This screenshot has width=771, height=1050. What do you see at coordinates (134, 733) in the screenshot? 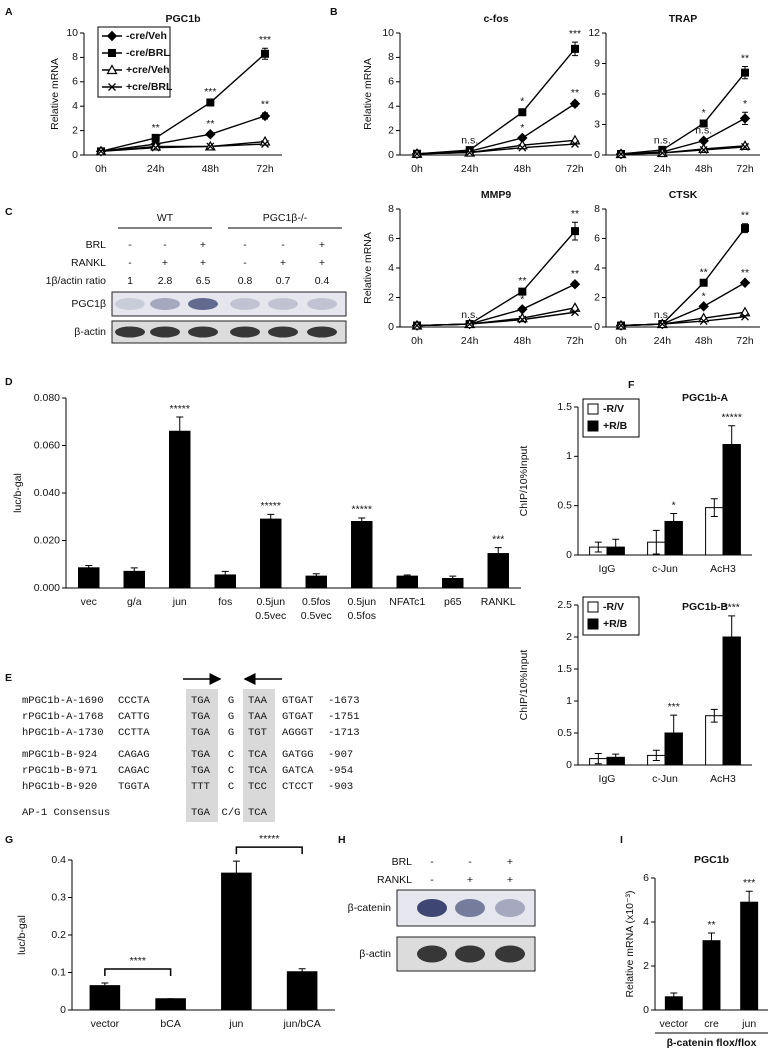
I see `seq-segment: CCTTA` at bounding box center [134, 733].